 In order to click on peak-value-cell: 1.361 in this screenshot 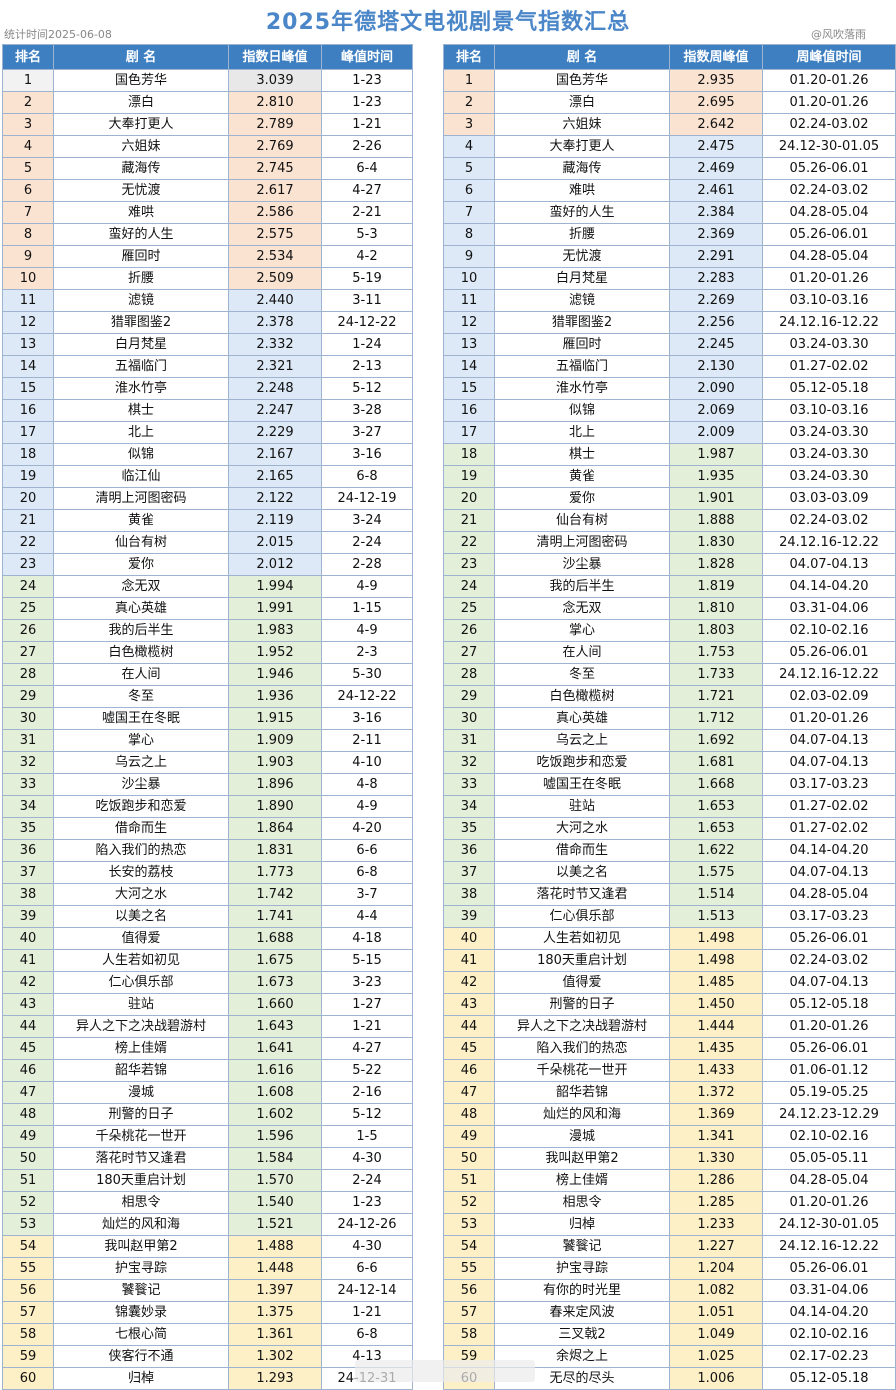, I will do `click(275, 1334)`.